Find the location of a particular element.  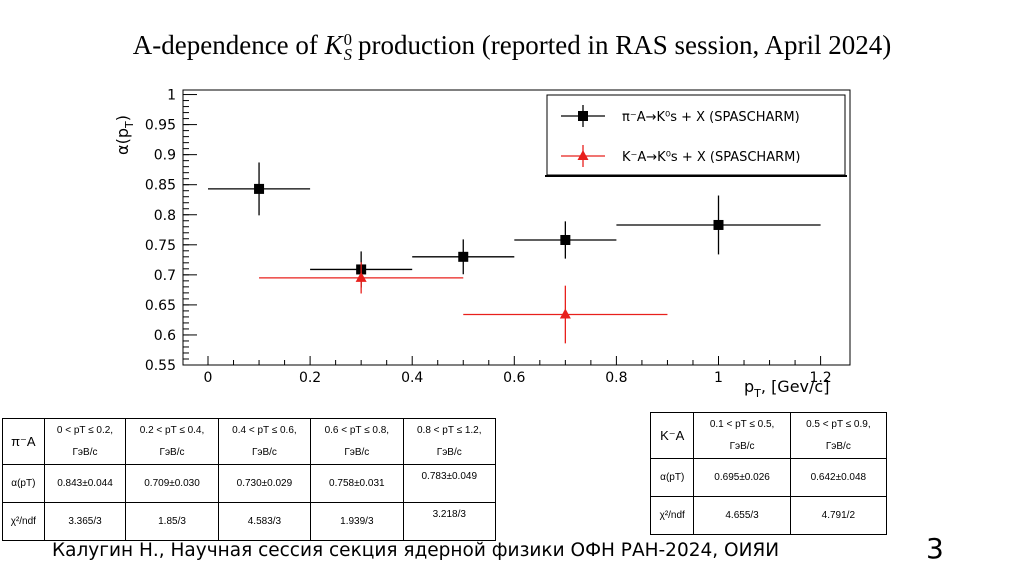

table-row: α(pT) 0.695±0.026 0.642±0.048 is located at coordinates (768, 477).